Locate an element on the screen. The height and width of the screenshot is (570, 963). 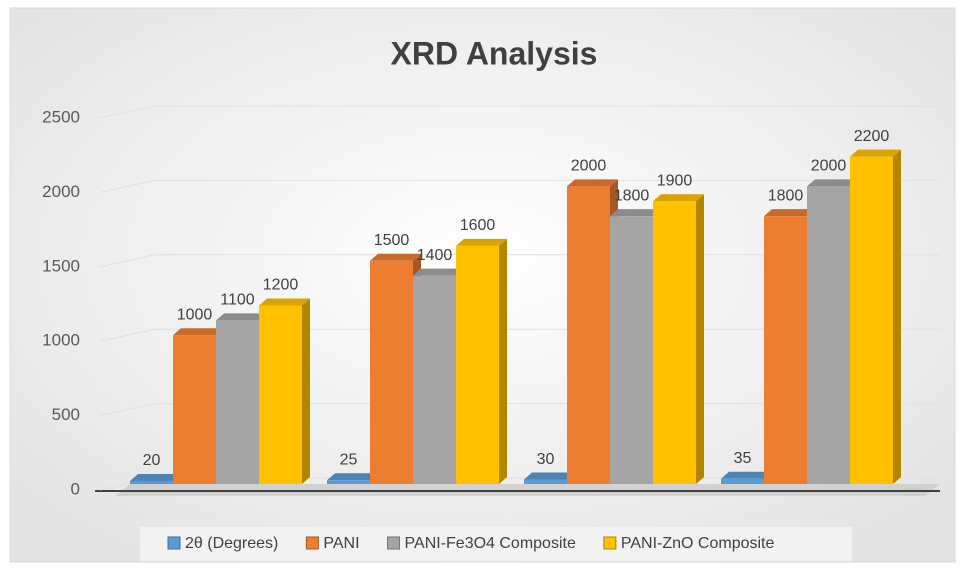
legend-label: PANI is located at coordinates (341, 543).